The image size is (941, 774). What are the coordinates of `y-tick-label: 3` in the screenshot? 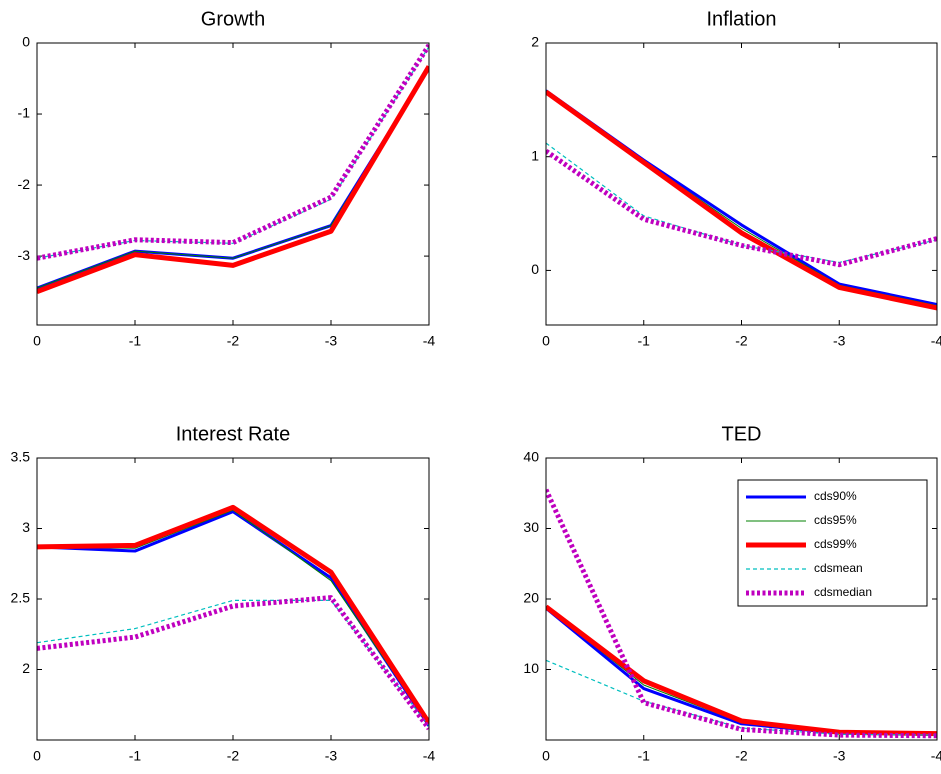 It's located at (26, 527).